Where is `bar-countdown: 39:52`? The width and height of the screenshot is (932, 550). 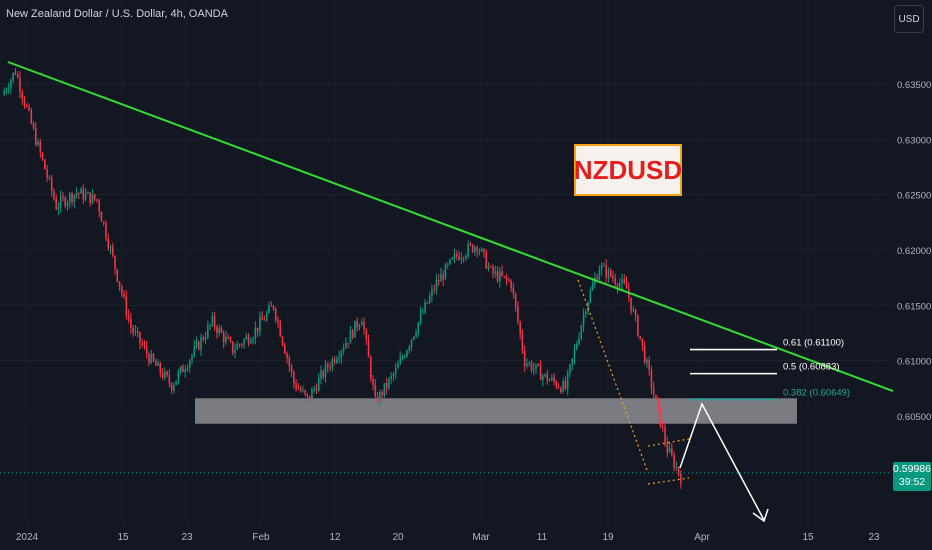 bar-countdown: 39:52 is located at coordinates (912, 482).